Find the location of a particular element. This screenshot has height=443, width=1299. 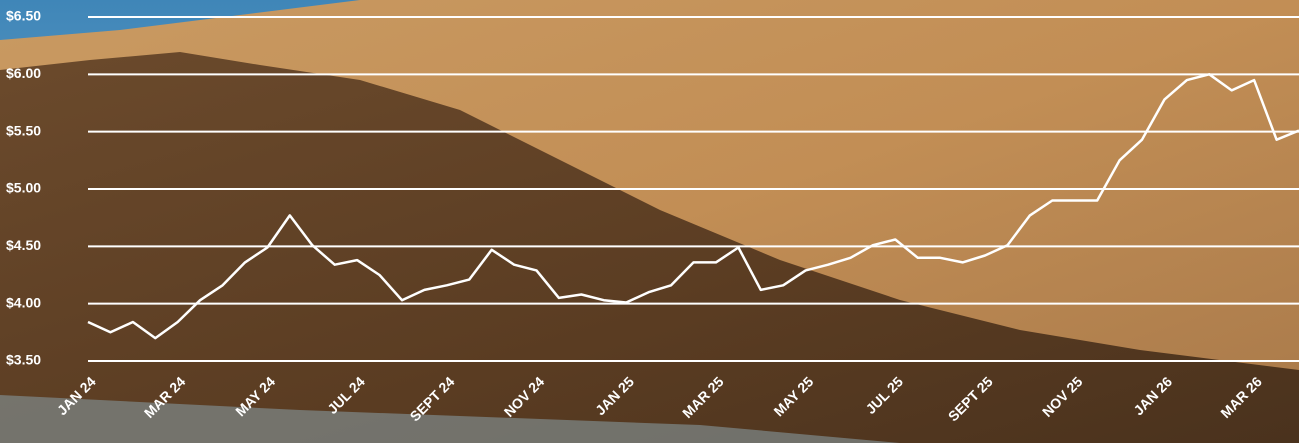

y-tick-label: $6.50 is located at coordinates (23, 16).